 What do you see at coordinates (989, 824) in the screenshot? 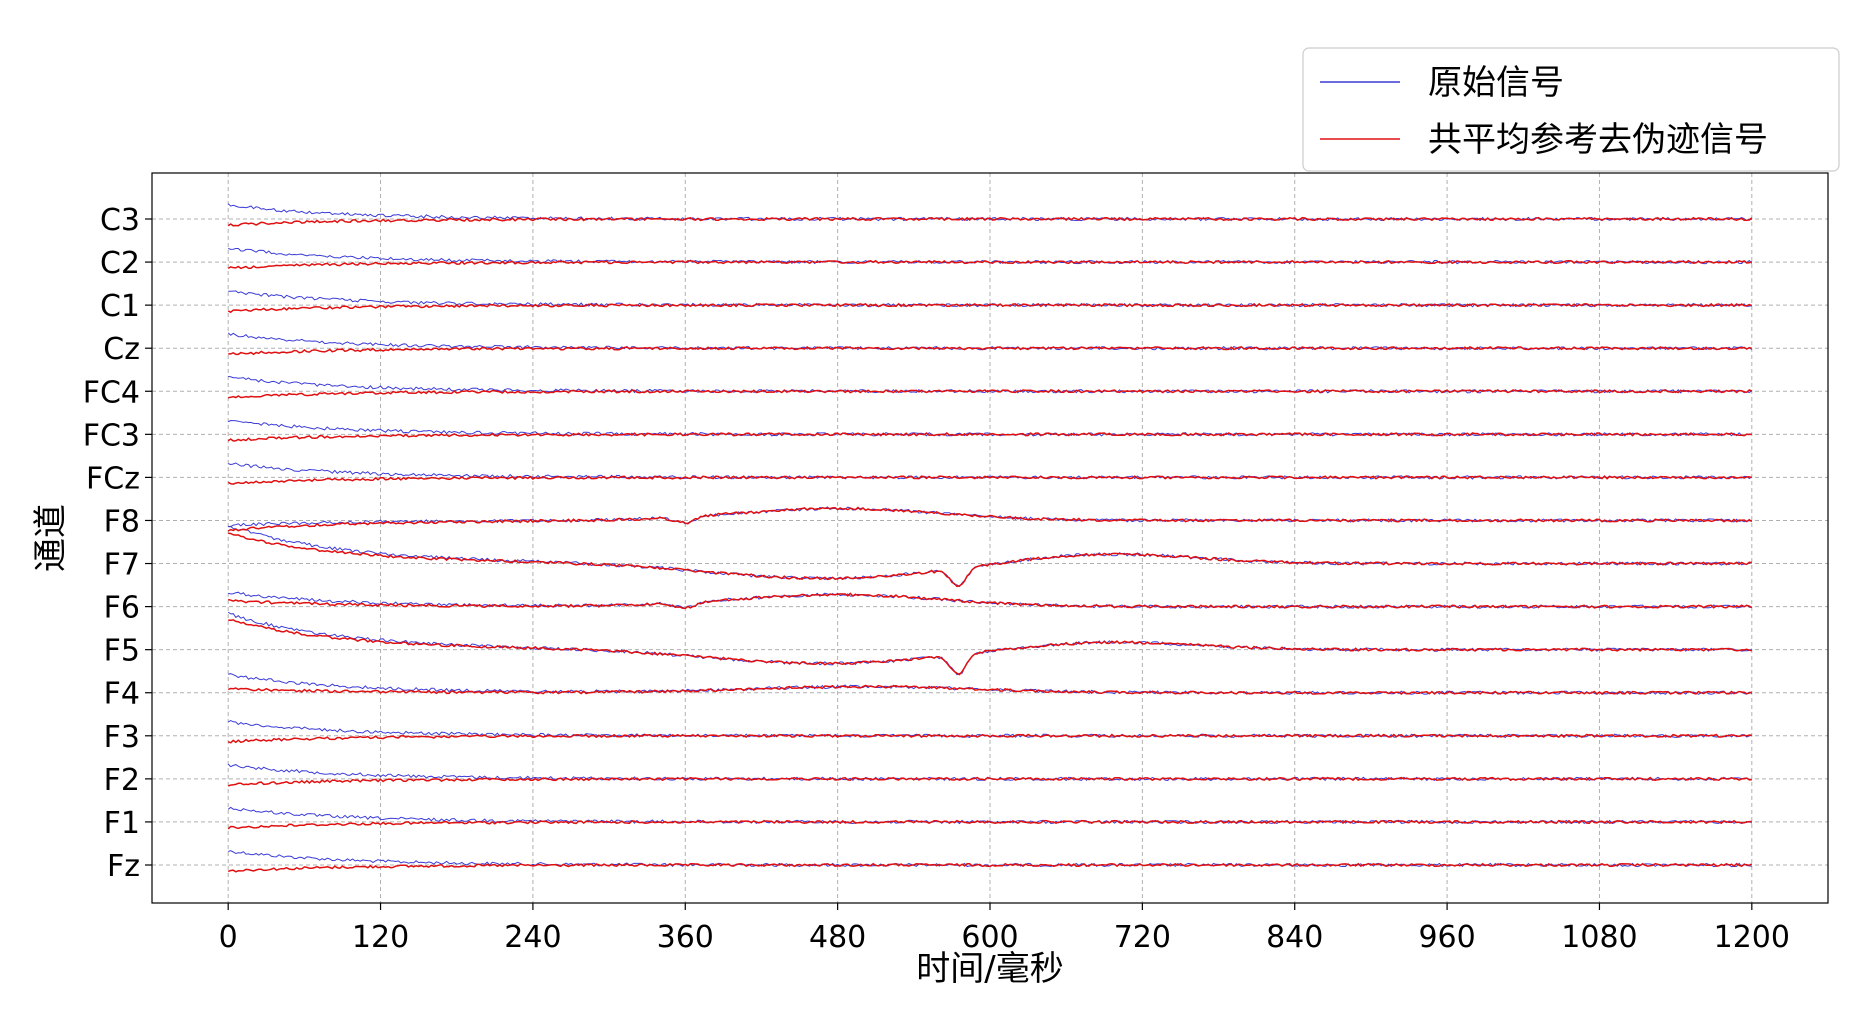
I see `car-trace-f1` at bounding box center [989, 824].